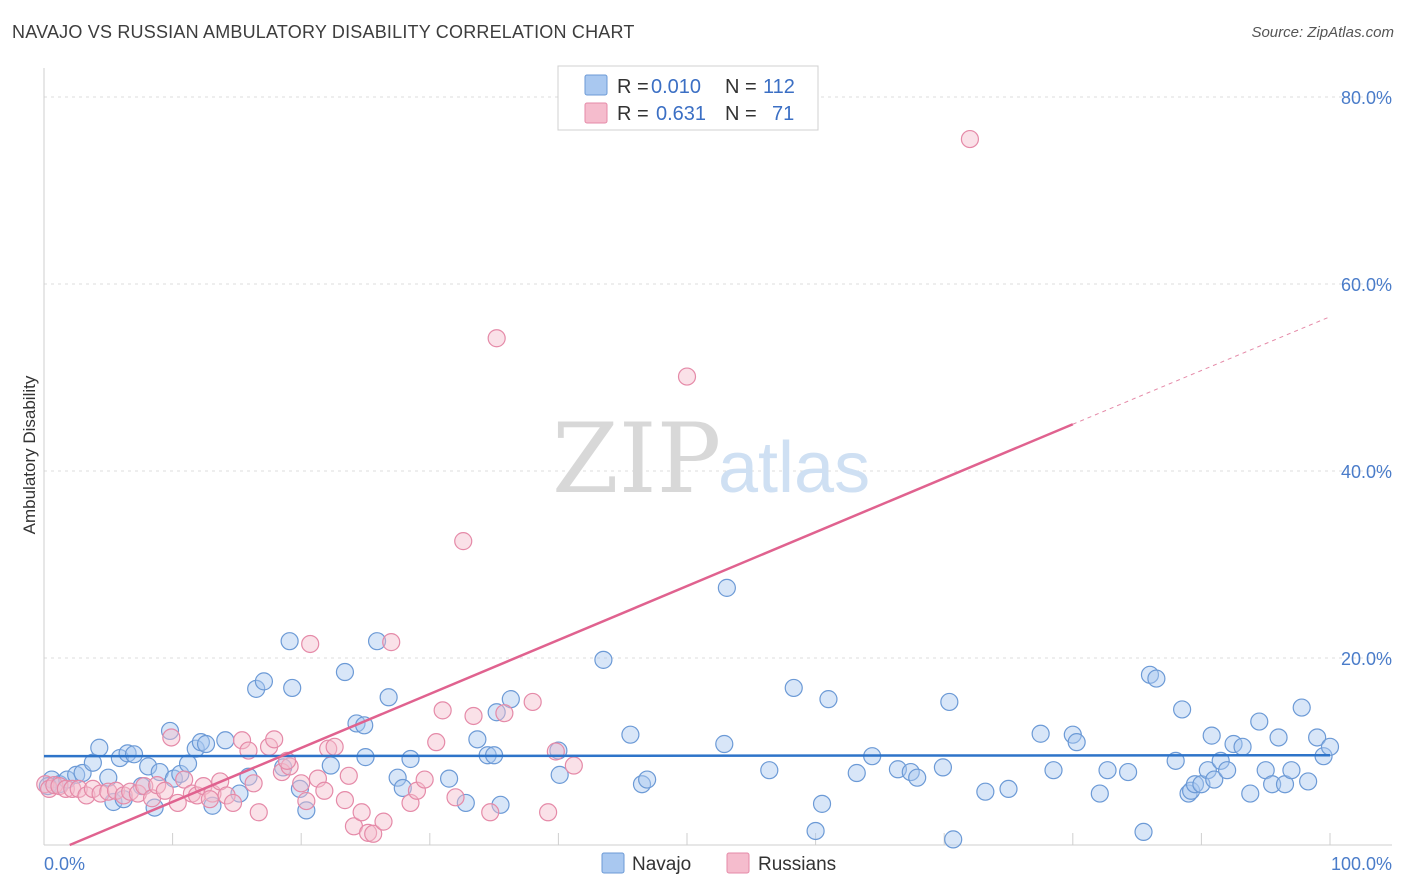 Image resolution: width=1406 pixels, height=892 pixels. I want to click on navajo-r-label: R =, so click(633, 87).